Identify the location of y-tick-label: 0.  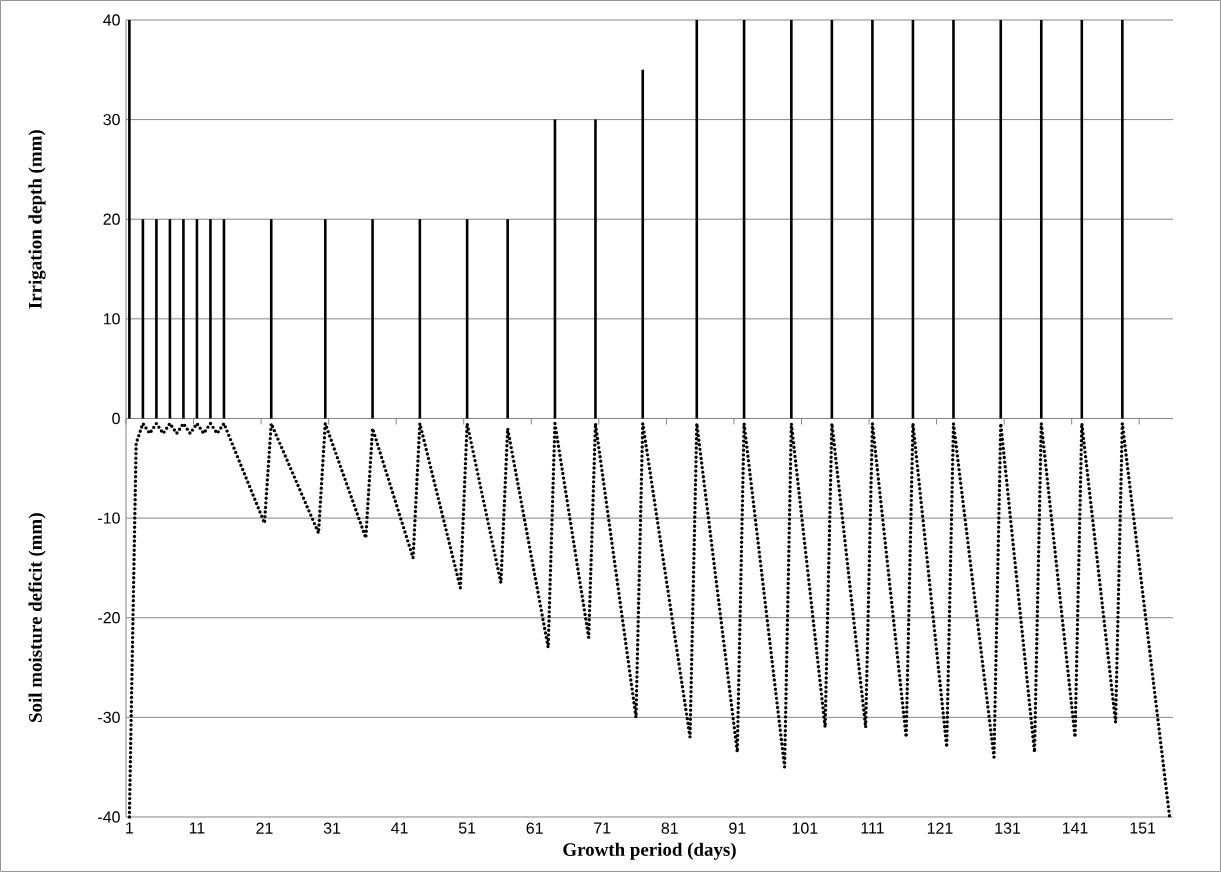
(116, 418).